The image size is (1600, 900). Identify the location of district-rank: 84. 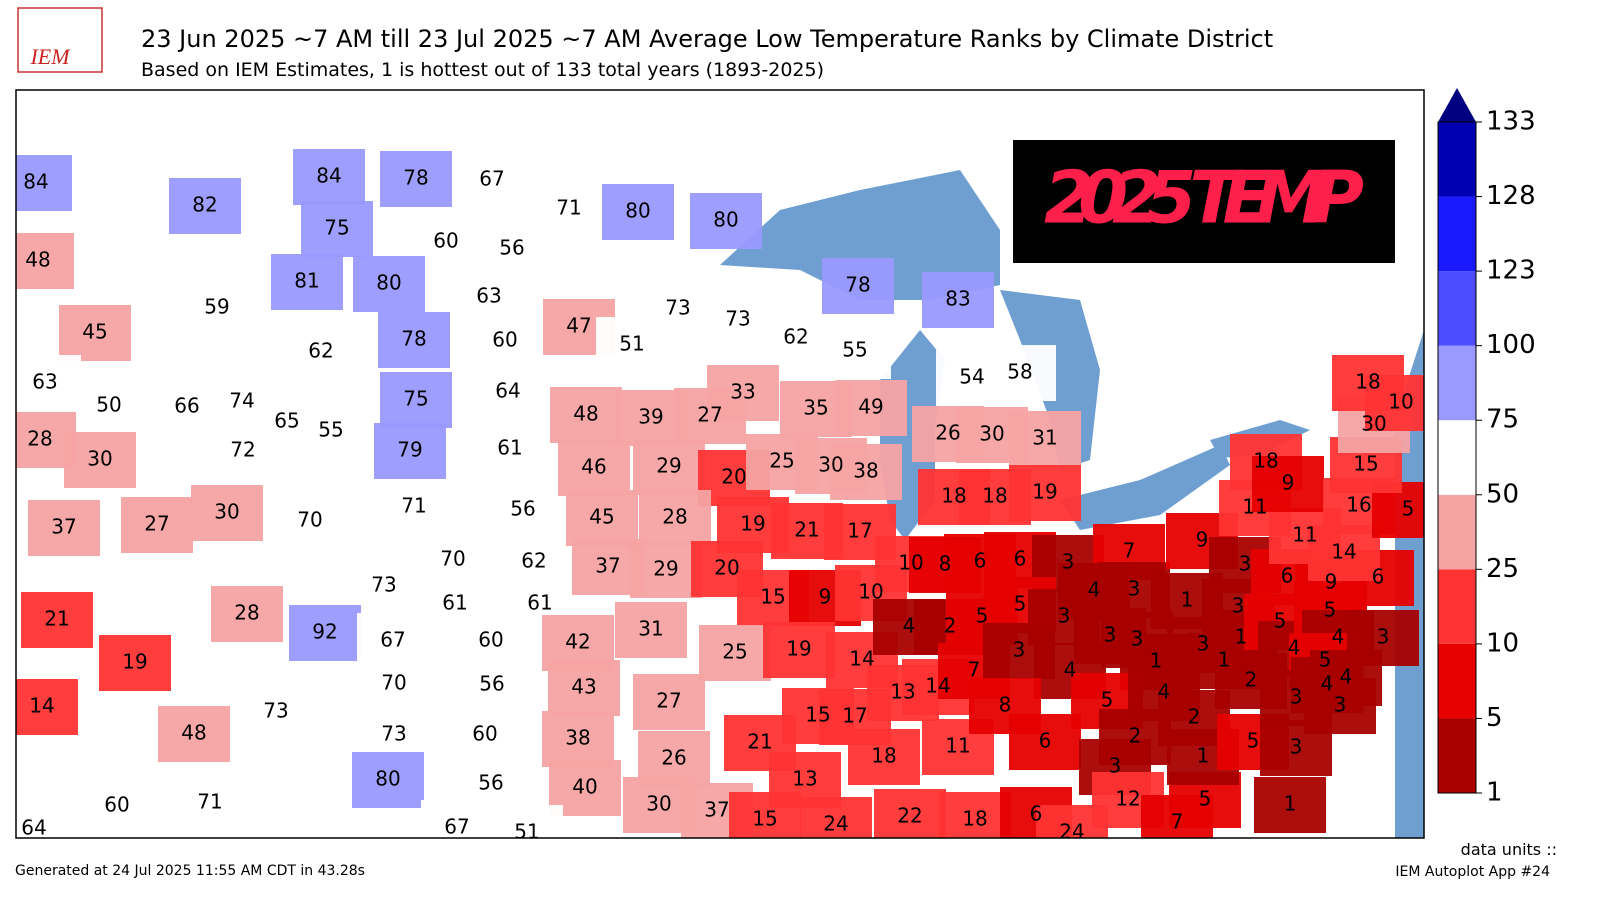
(35, 182).